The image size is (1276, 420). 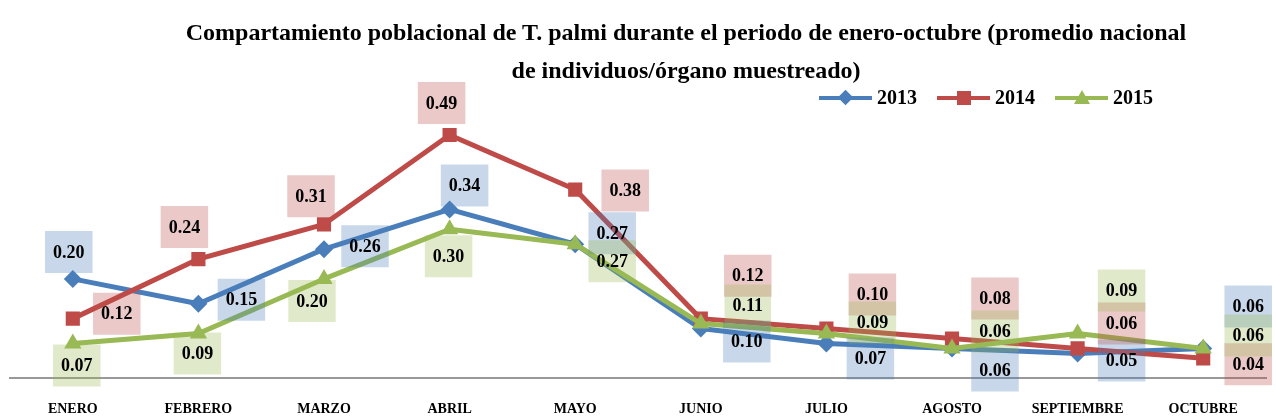 What do you see at coordinates (1015, 97) in the screenshot?
I see `legend-label: 2014` at bounding box center [1015, 97].